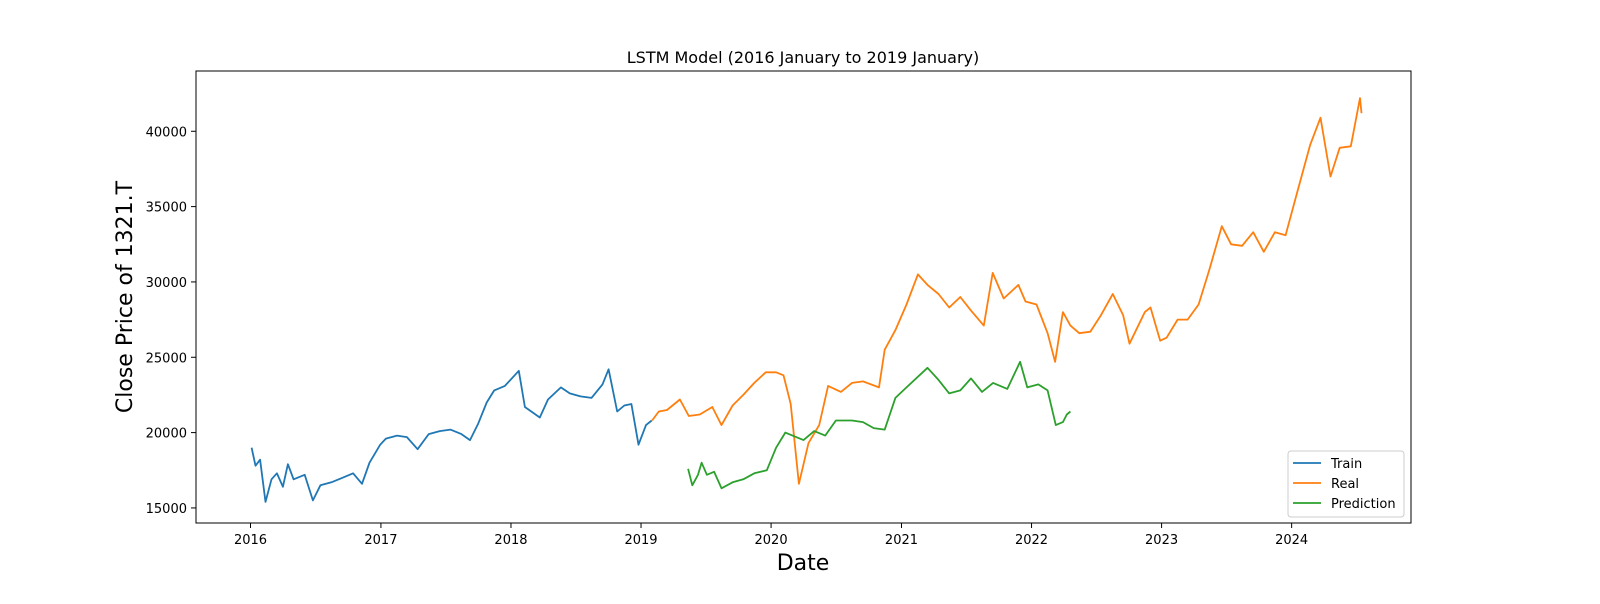 The width and height of the screenshot is (1600, 604). What do you see at coordinates (1291, 540) in the screenshot?
I see `x-tick-label-2024: 2024` at bounding box center [1291, 540].